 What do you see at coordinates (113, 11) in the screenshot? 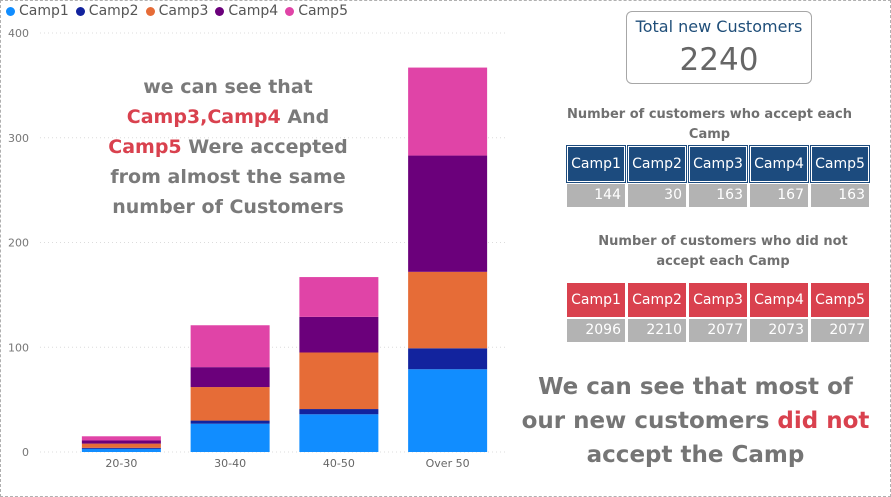
I see `legend-label: Camp2` at bounding box center [113, 11].